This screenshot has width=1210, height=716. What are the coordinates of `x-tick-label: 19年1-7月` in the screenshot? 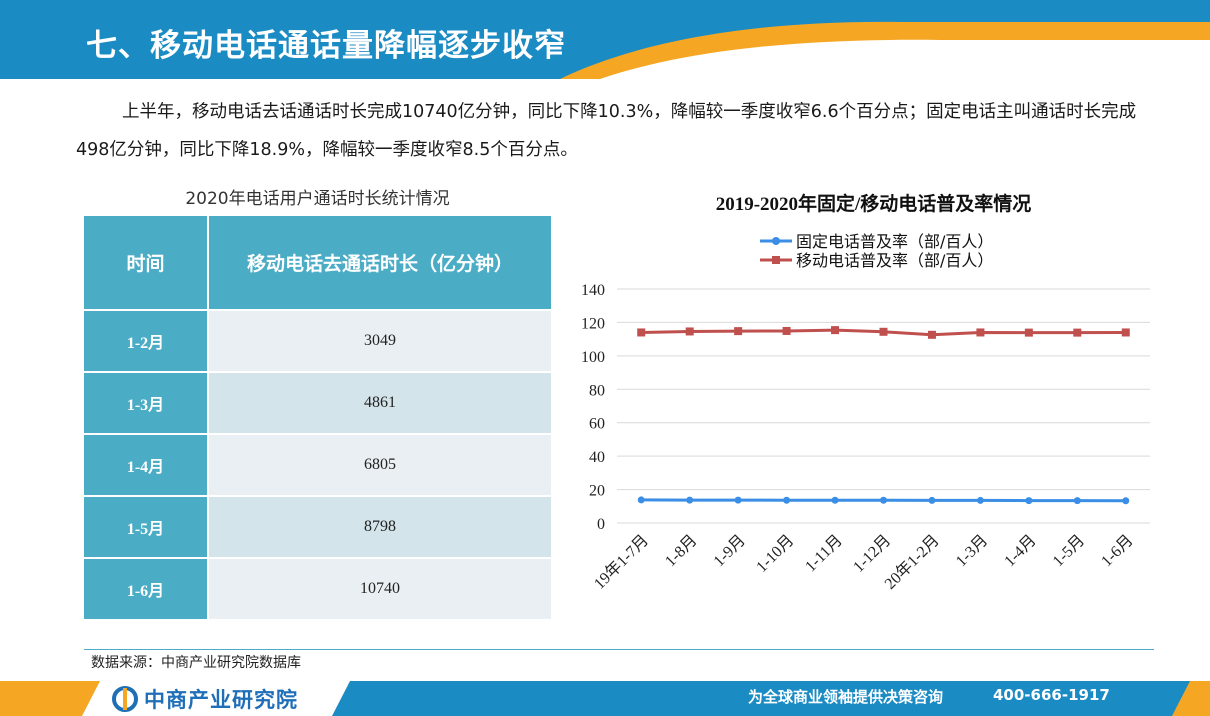 It's located at (621, 562).